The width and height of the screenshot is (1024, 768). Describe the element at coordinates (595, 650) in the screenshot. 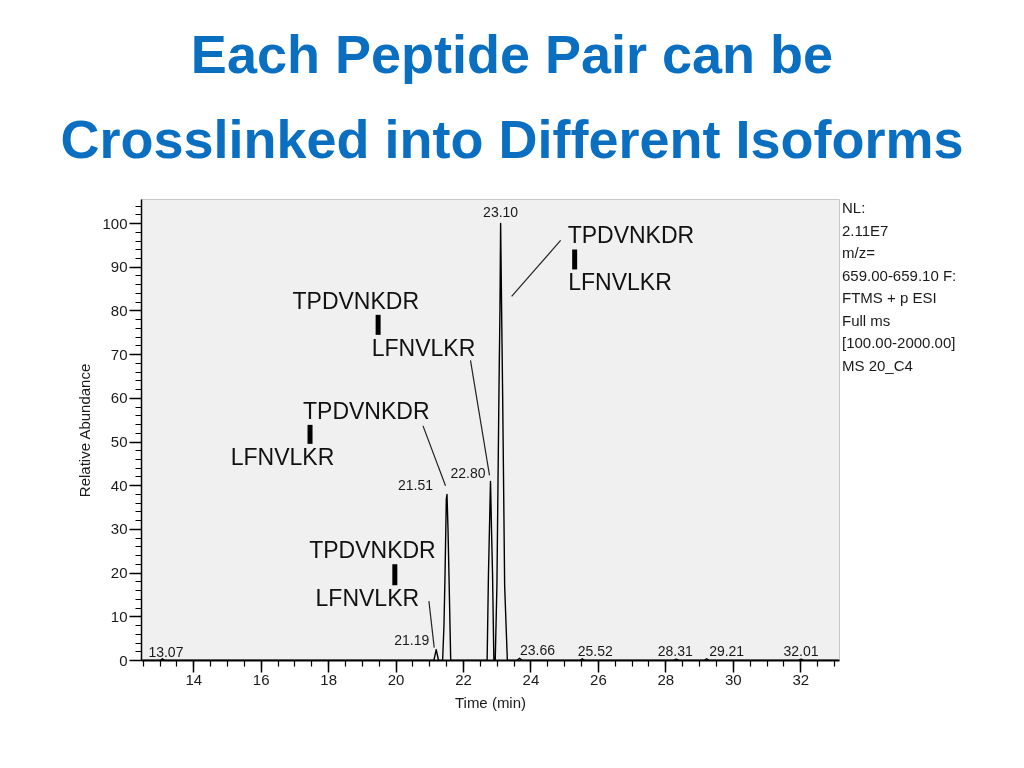

I see `annotation: 25.52` at that location.